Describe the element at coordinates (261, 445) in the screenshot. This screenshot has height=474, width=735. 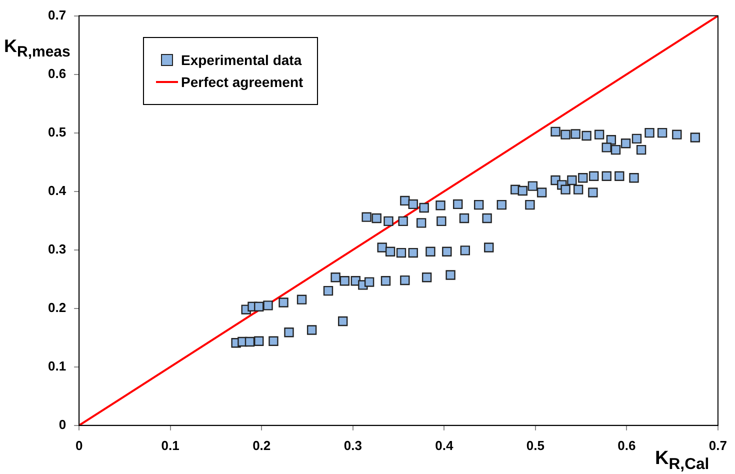
I see `x-tick-label: 0.2` at that location.